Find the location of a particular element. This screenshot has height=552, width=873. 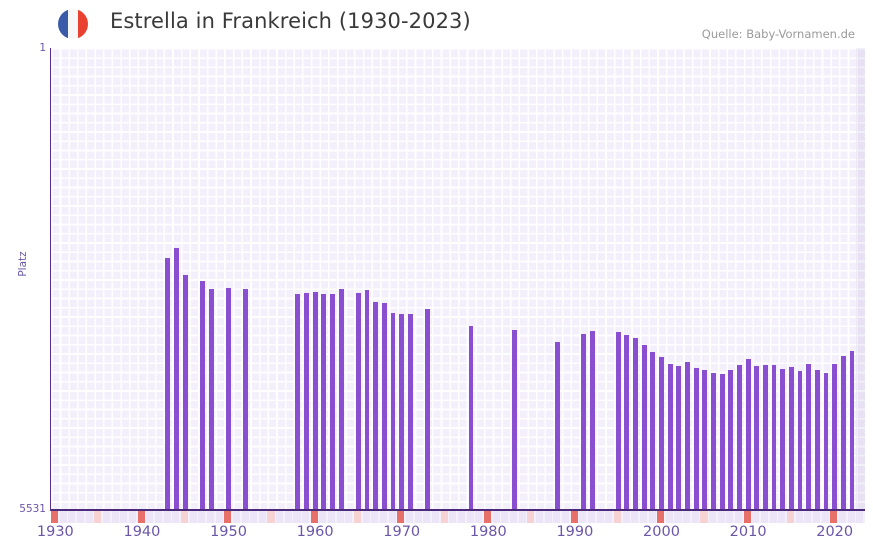

y-axis-tick-top: 1 is located at coordinates (42, 48).